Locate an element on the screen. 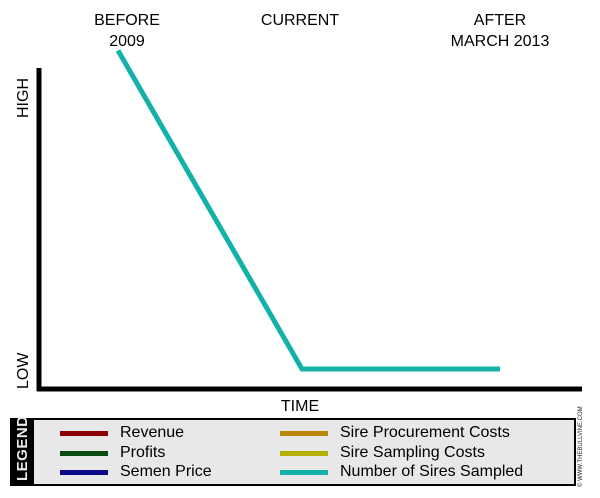 The width and height of the screenshot is (600, 498). period-label-before: BEFORE 2009 is located at coordinates (127, 31).